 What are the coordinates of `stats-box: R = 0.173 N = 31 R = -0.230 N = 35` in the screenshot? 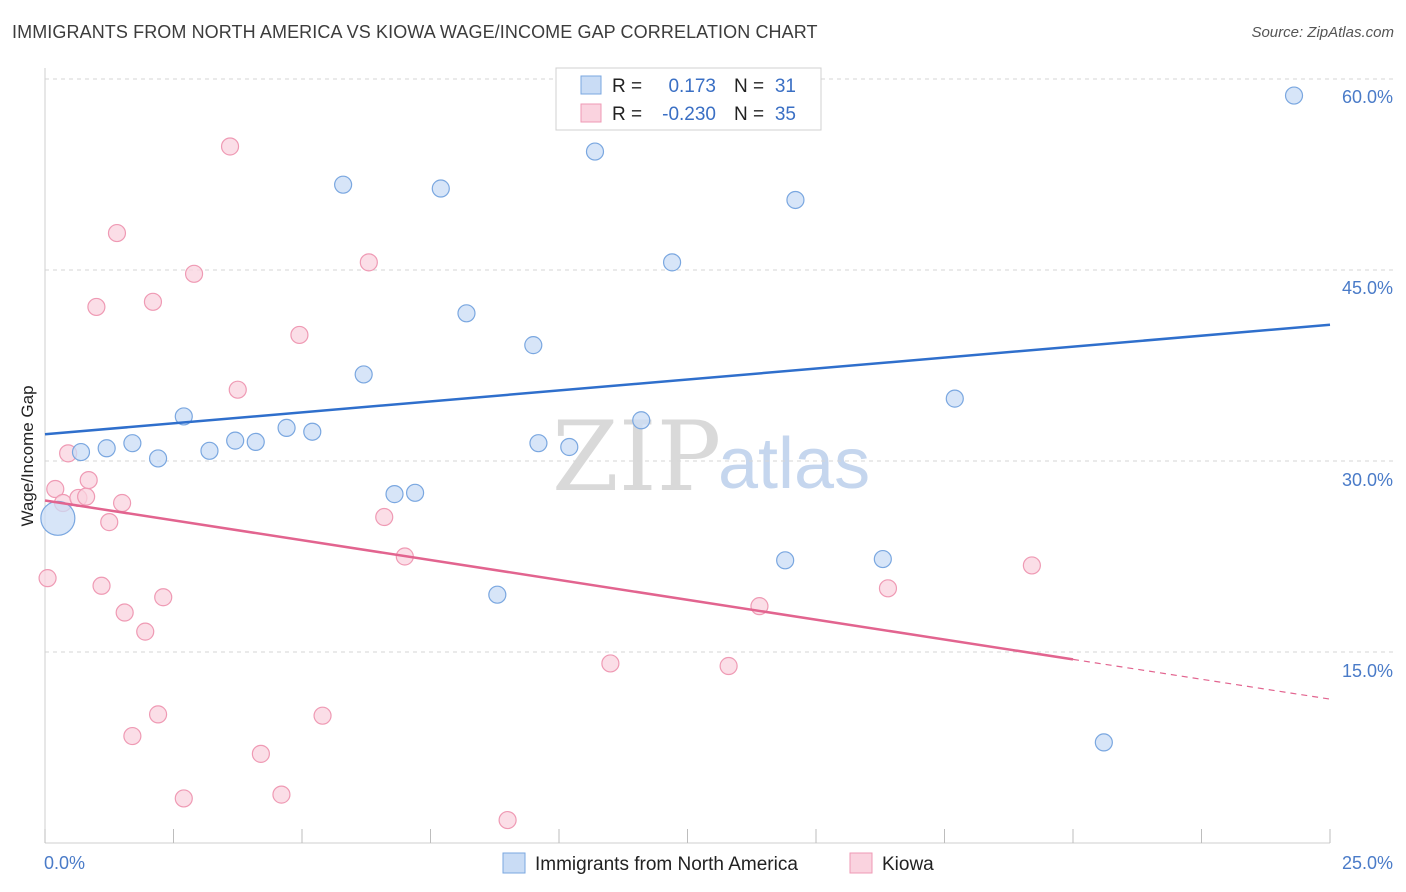 It's located at (688, 99).